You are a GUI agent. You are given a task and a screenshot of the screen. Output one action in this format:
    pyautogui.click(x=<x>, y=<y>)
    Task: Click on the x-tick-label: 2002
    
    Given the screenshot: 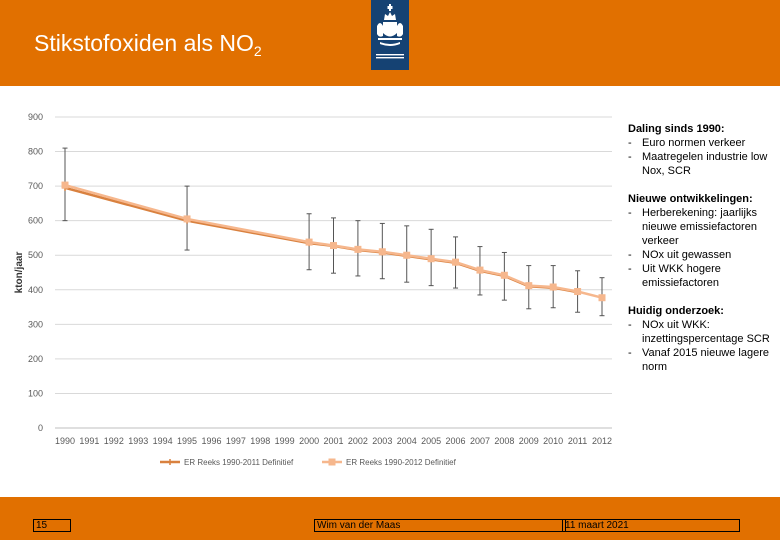 What is the action you would take?
    pyautogui.click(x=358, y=441)
    